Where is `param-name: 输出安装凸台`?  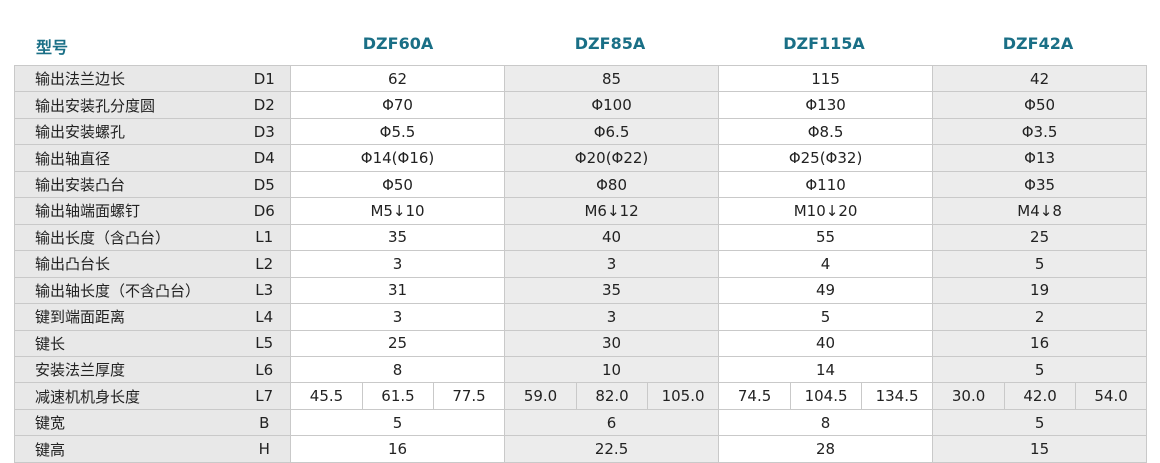
param-name: 输出安装凸台 is located at coordinates (126, 184).